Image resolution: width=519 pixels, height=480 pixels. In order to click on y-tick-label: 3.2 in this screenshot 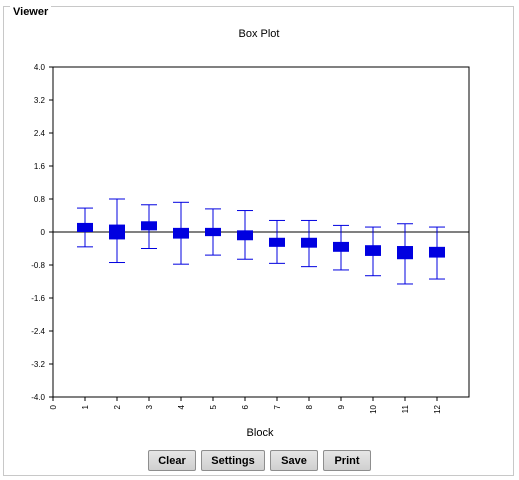, I will do `click(40, 100)`.